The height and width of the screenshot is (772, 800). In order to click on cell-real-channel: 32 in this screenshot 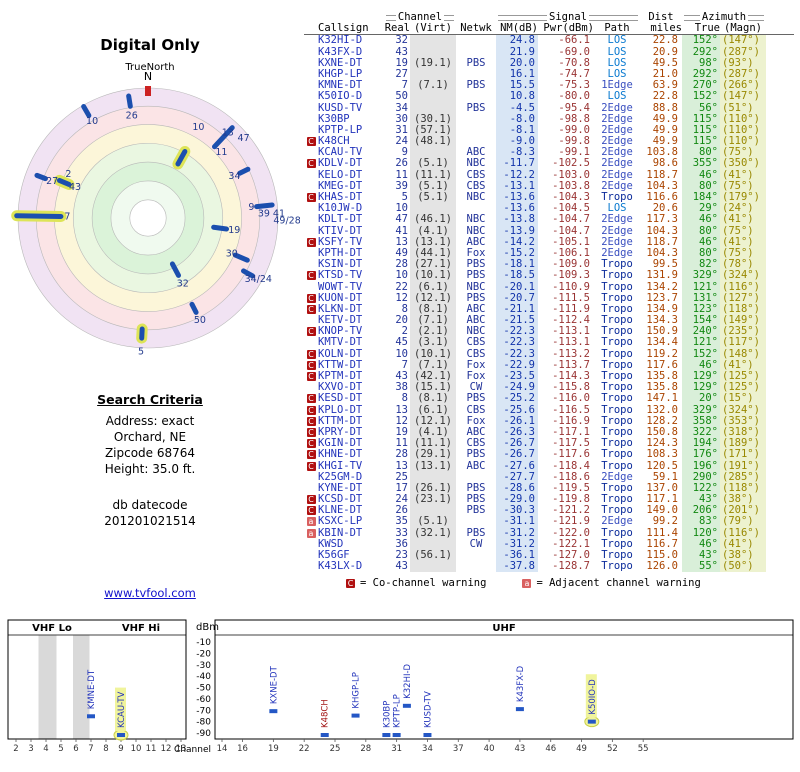, I will do `click(397, 40)`.